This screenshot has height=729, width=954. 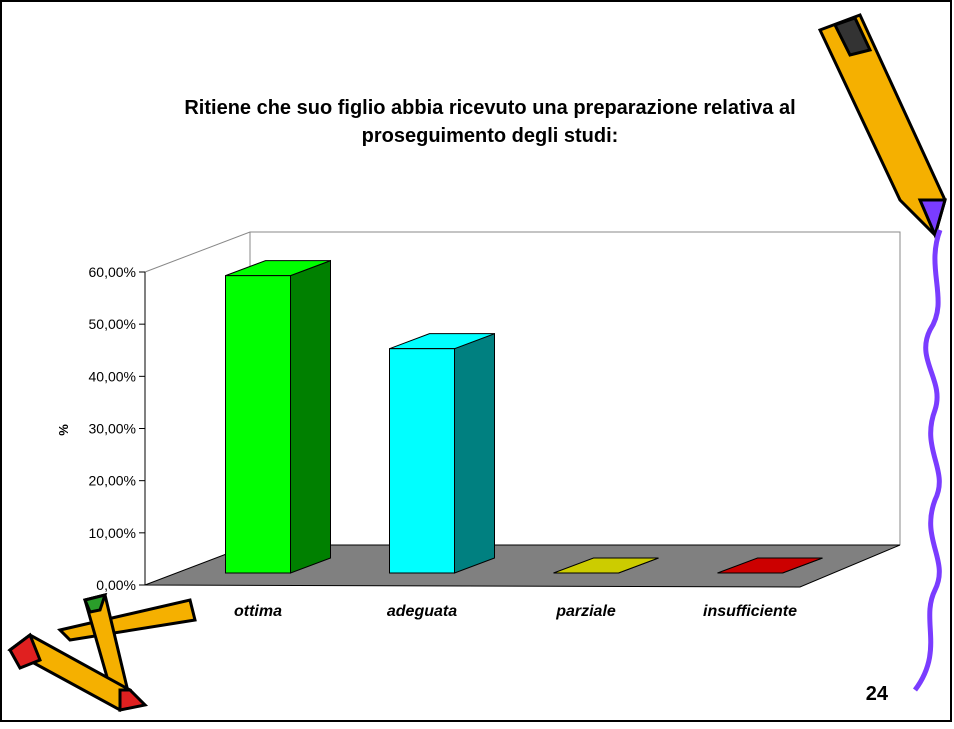 What do you see at coordinates (522, 566) in the screenshot?
I see `floor` at bounding box center [522, 566].